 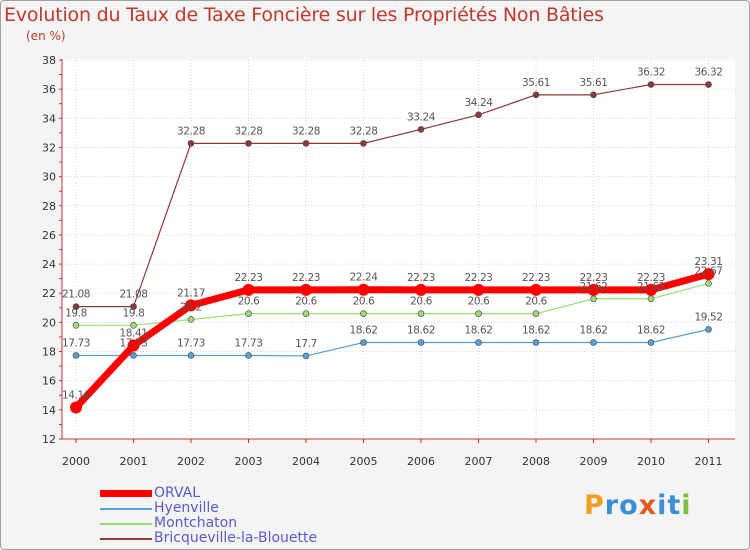 I want to click on data-label: 19.52, so click(x=708, y=317).